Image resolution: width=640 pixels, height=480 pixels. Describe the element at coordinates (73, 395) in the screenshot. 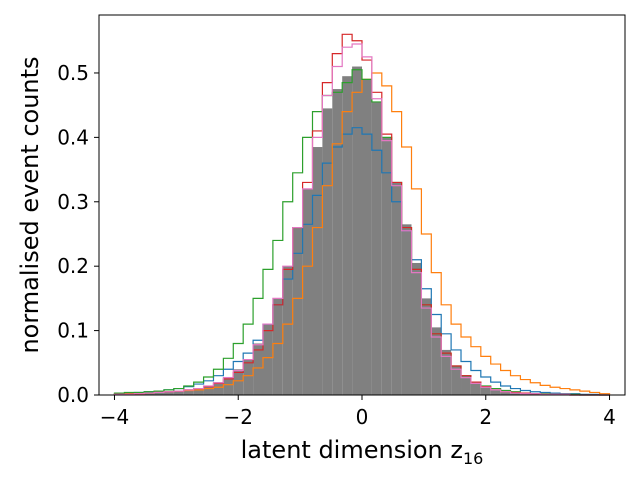

I see `y-tick-label: 0.0` at that location.